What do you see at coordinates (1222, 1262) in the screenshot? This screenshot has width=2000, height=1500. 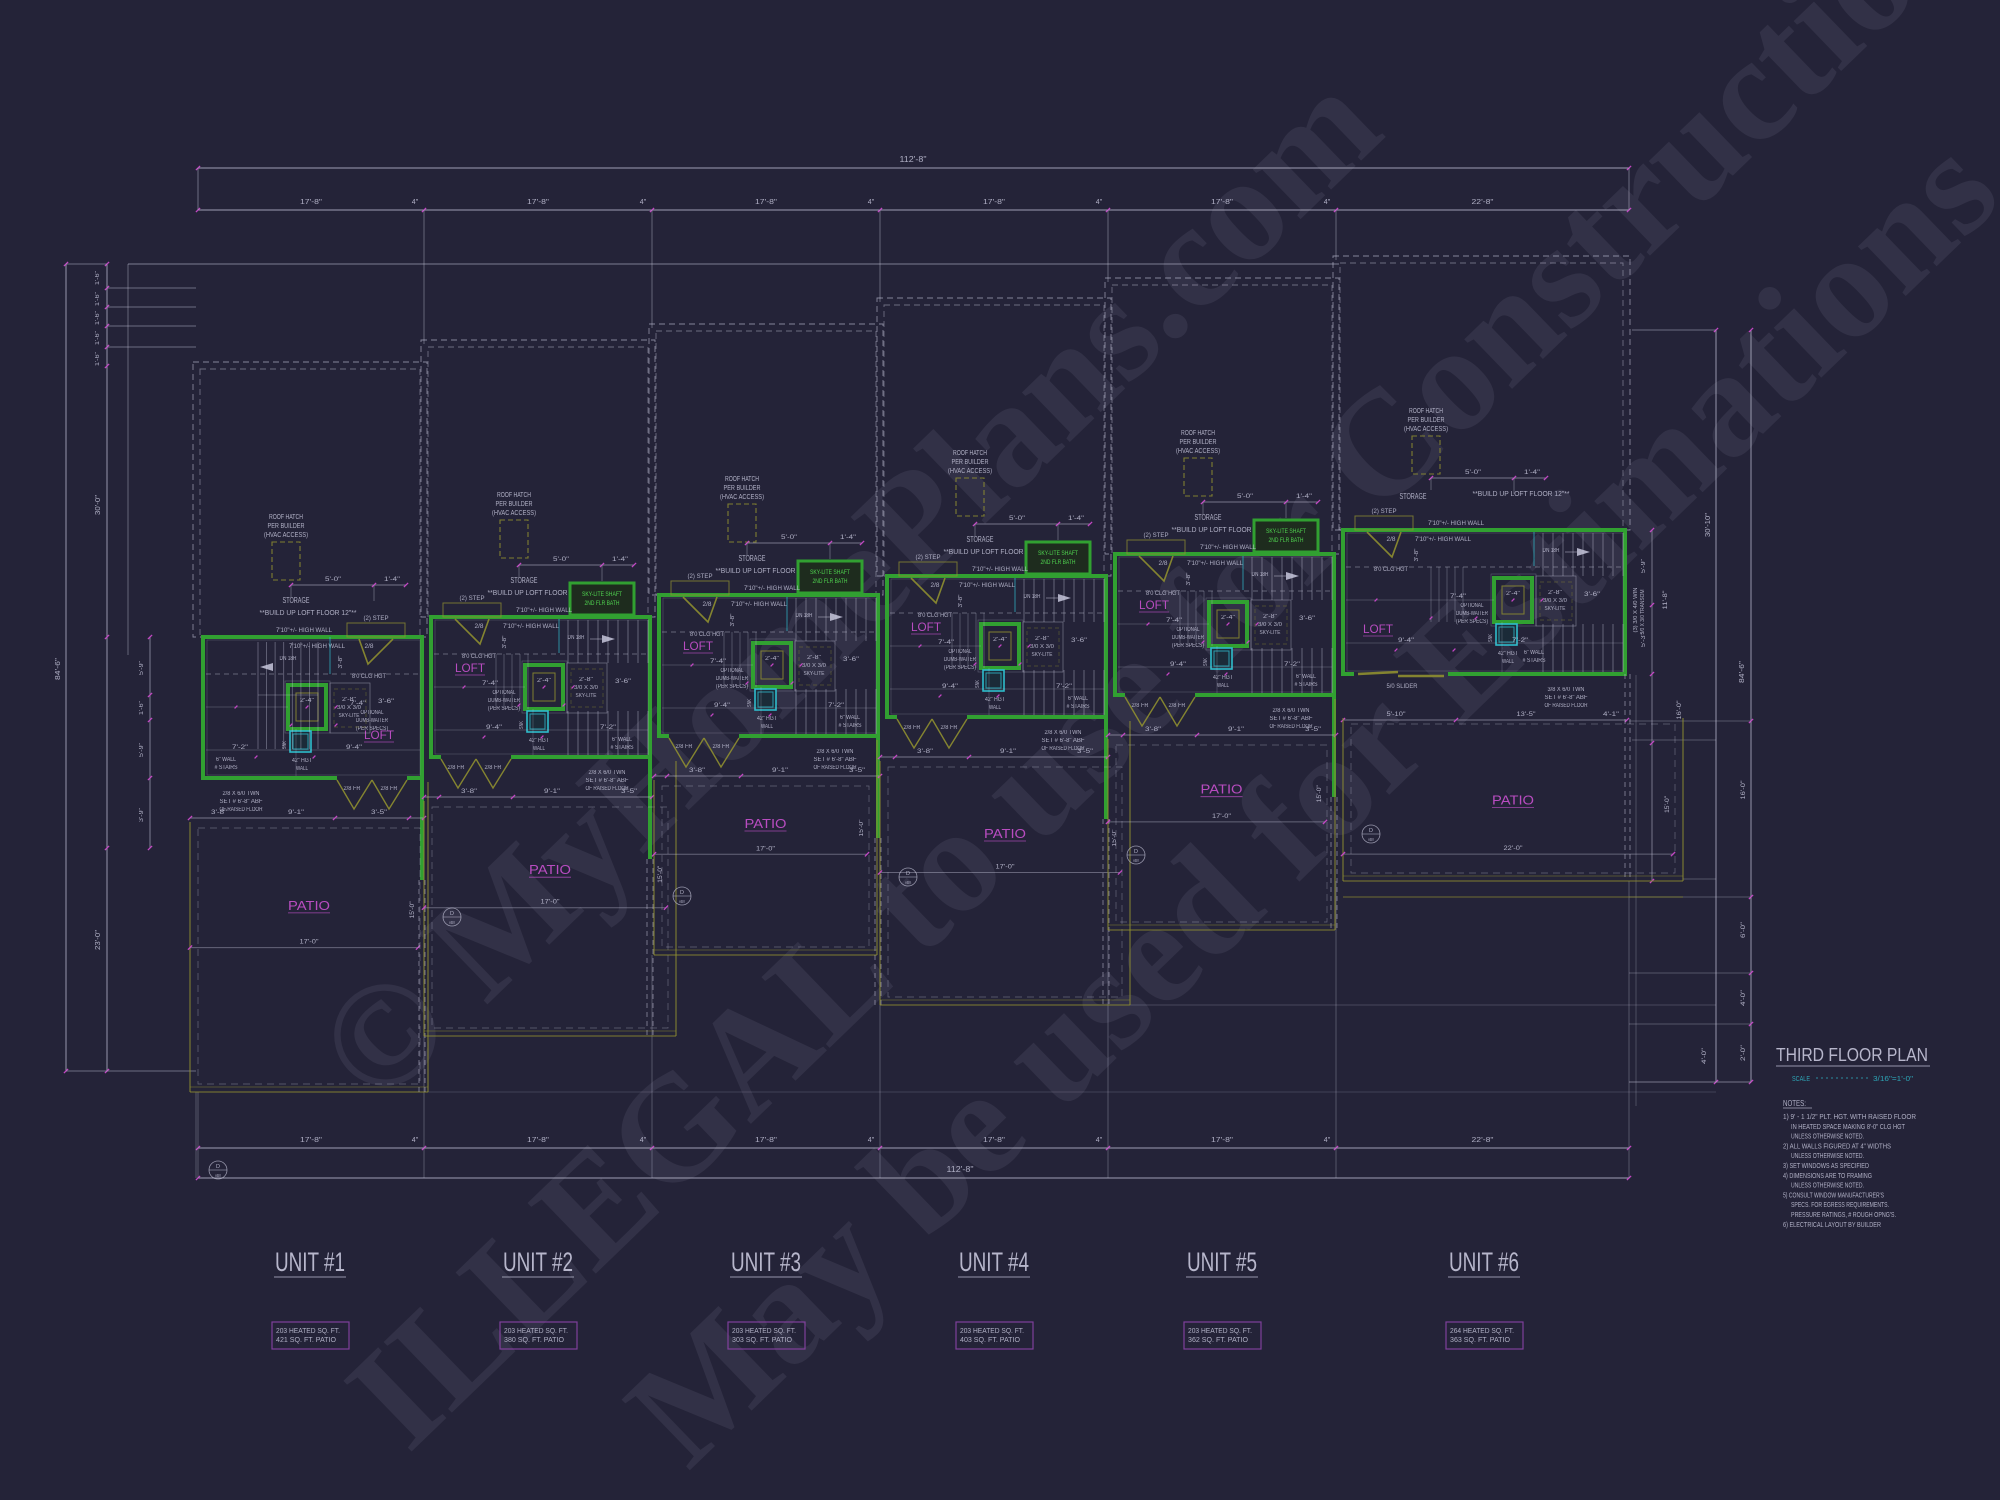 I see `svg-text: UNIT #5` at bounding box center [1222, 1262].